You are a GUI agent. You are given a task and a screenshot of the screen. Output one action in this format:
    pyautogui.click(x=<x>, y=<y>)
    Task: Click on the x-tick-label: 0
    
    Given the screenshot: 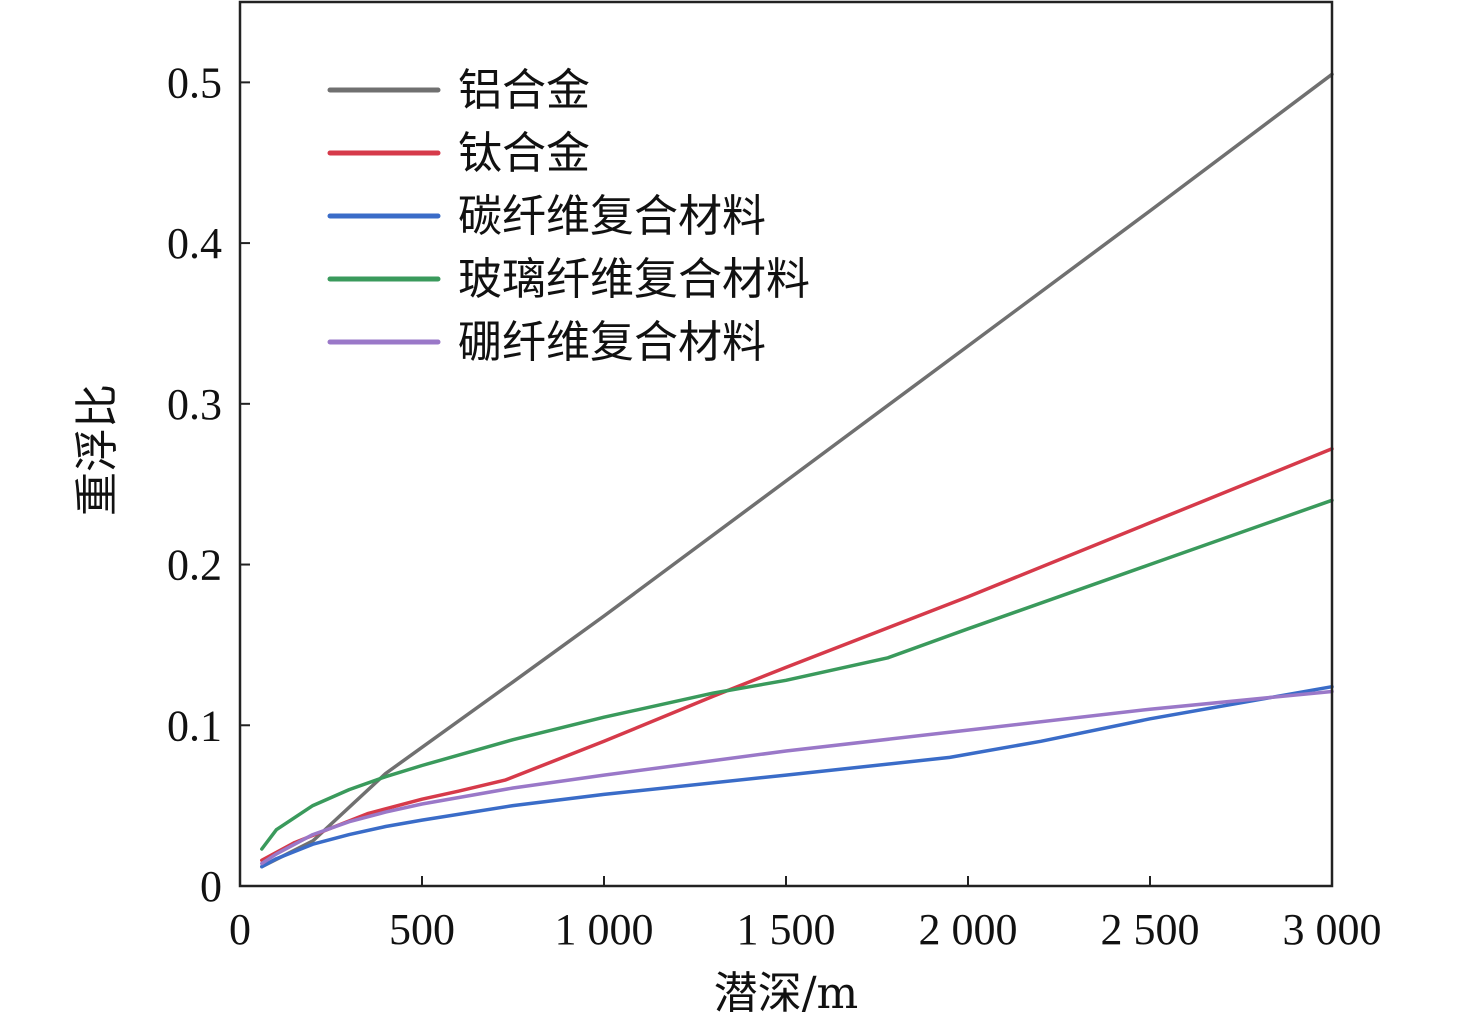 What is the action you would take?
    pyautogui.click(x=240, y=929)
    